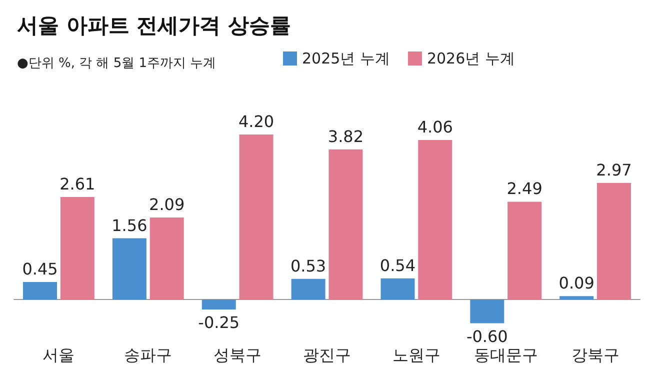  Describe the element at coordinates (576, 283) in the screenshot. I see `data-label: 0.09` at that location.